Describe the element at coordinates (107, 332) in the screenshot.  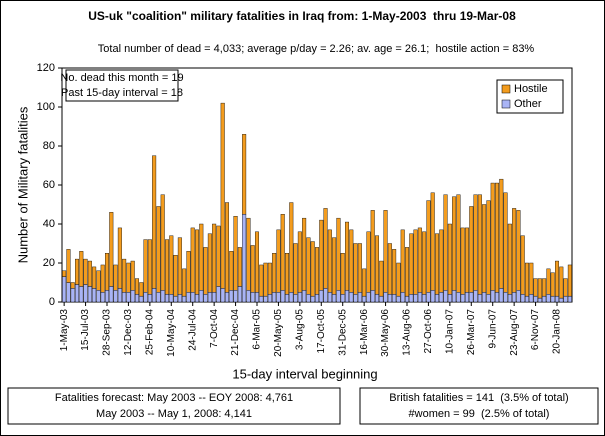
I see `x-tick-label: 28-Sep-03` at that location.